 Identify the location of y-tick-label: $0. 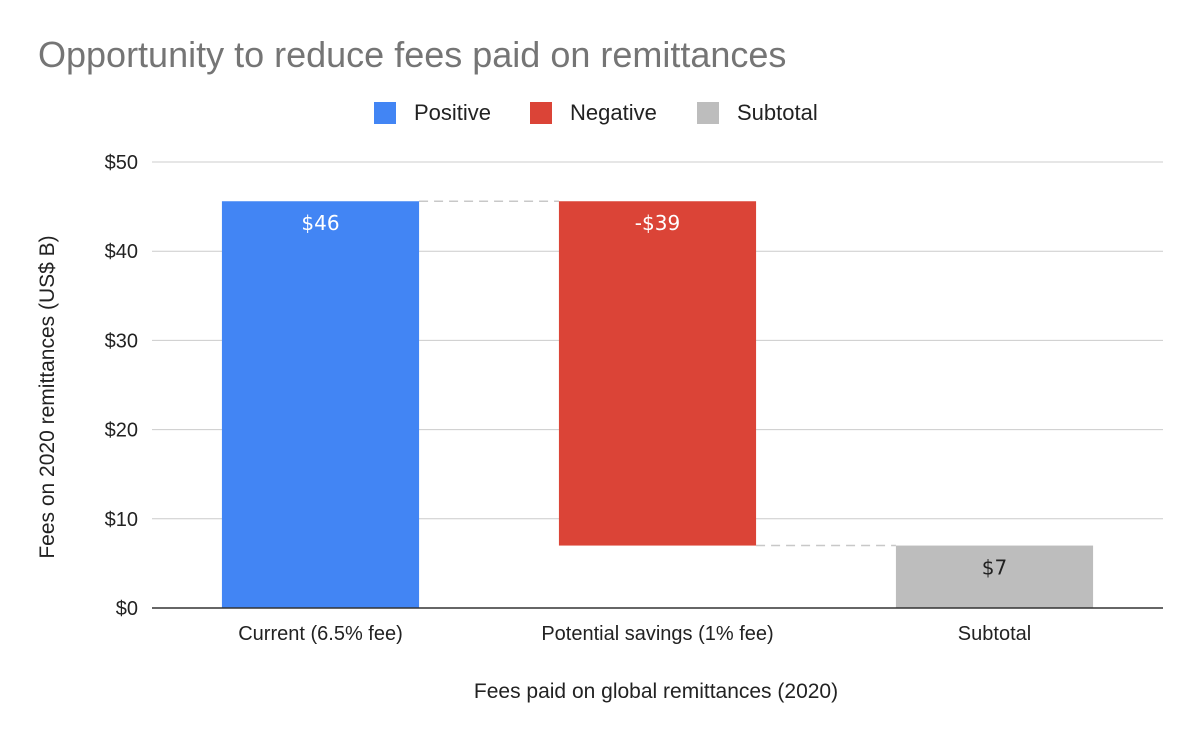
(127, 609).